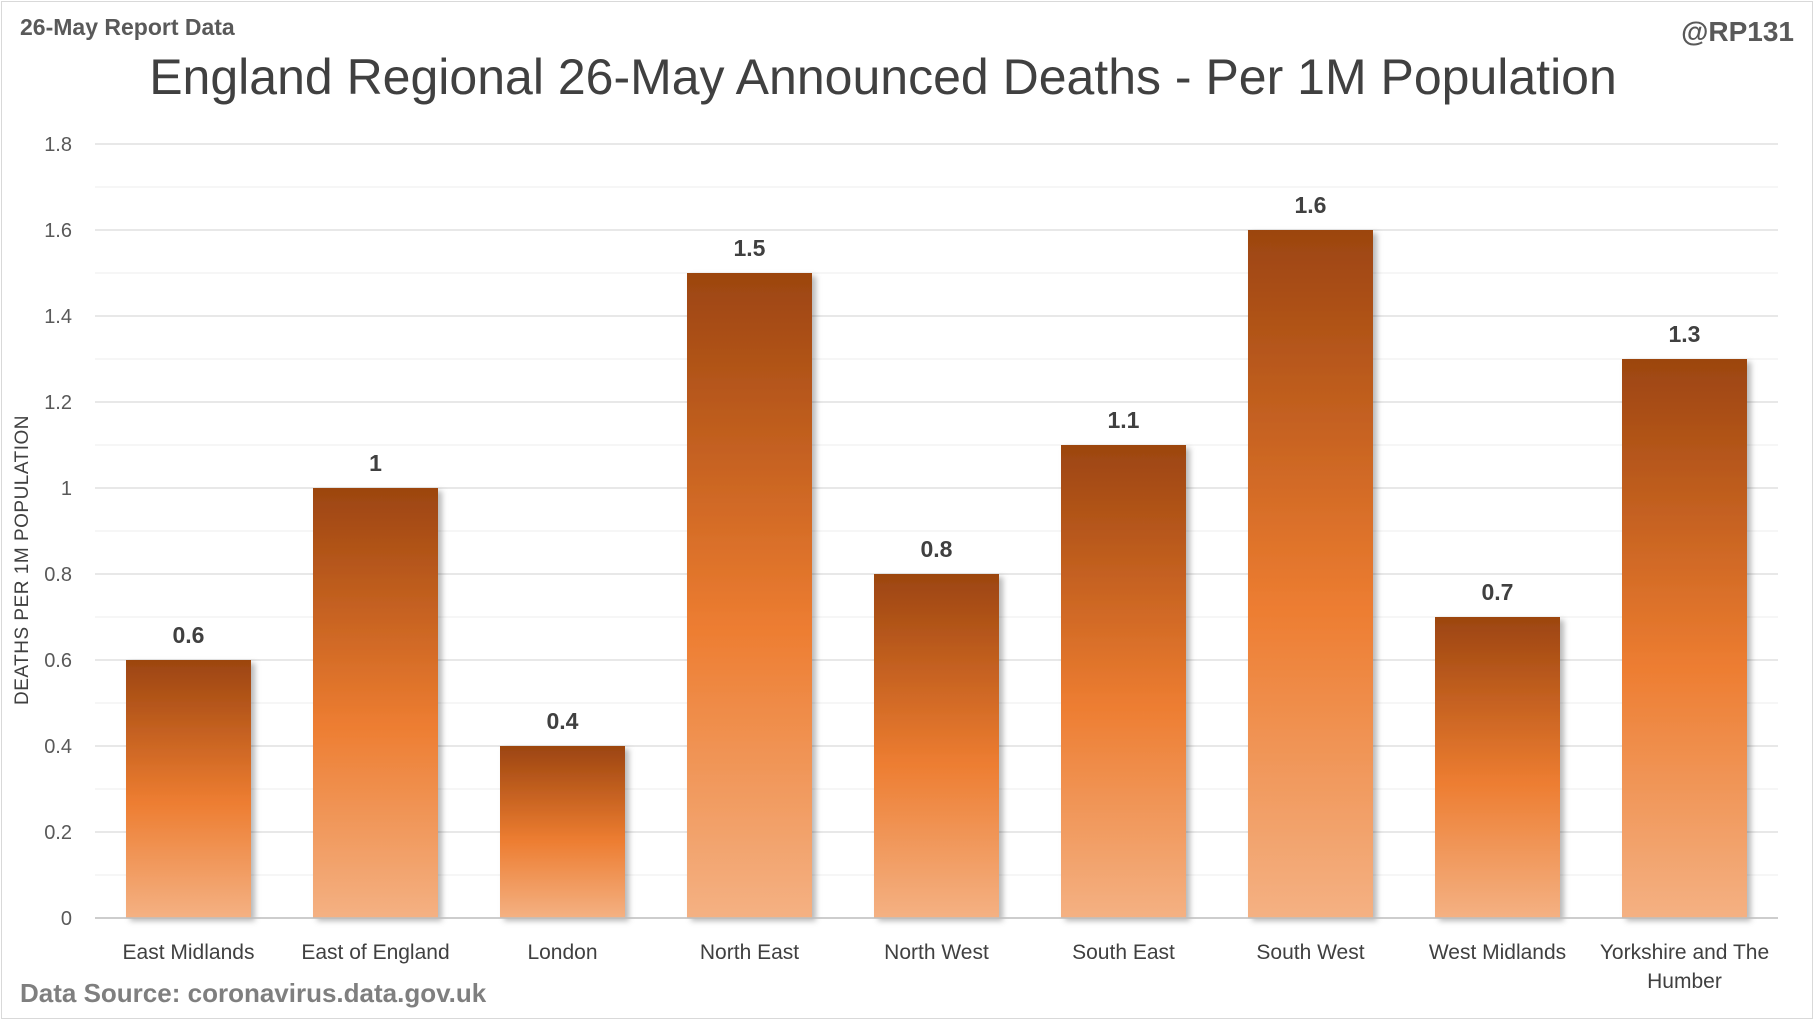 The height and width of the screenshot is (1022, 1816). What do you see at coordinates (1123, 952) in the screenshot?
I see `x-tick-label: South East` at bounding box center [1123, 952].